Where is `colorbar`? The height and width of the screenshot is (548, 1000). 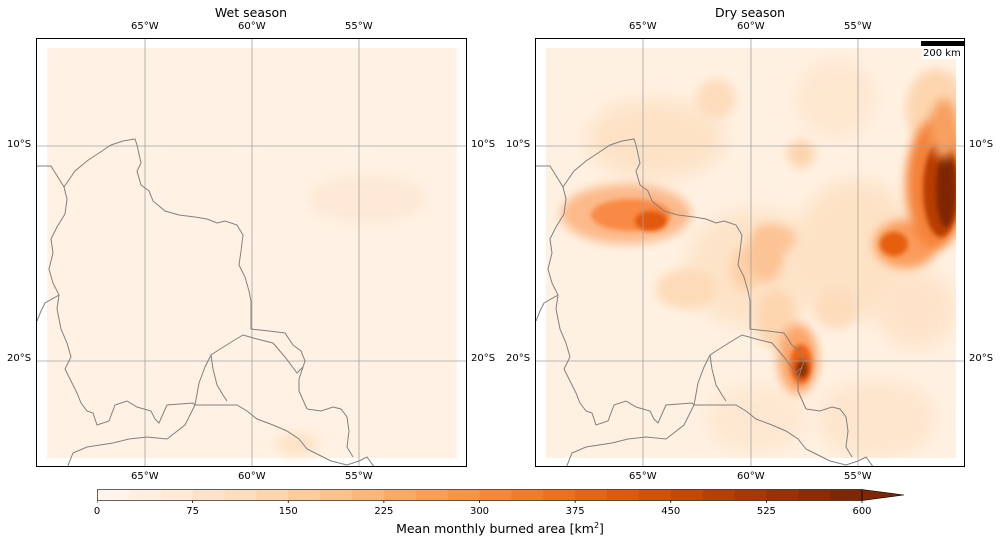
colorbar is located at coordinates (501, 495).